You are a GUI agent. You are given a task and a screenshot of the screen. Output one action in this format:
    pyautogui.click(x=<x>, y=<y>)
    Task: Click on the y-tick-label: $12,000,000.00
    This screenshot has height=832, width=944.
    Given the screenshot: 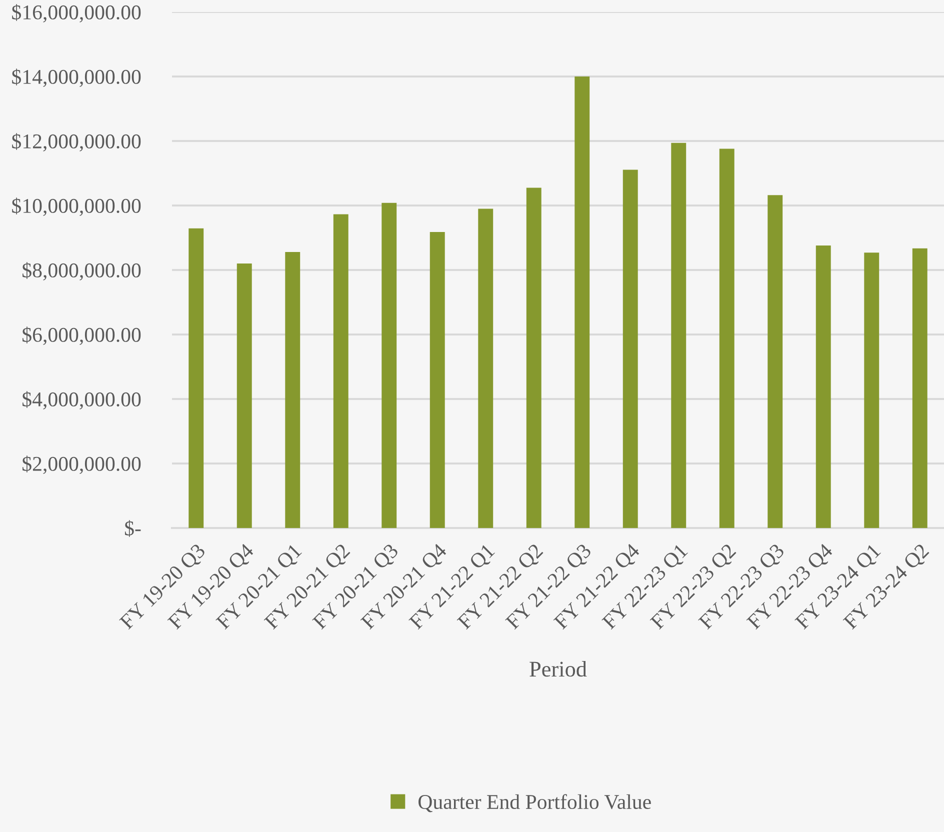 What is the action you would take?
    pyautogui.click(x=76, y=142)
    